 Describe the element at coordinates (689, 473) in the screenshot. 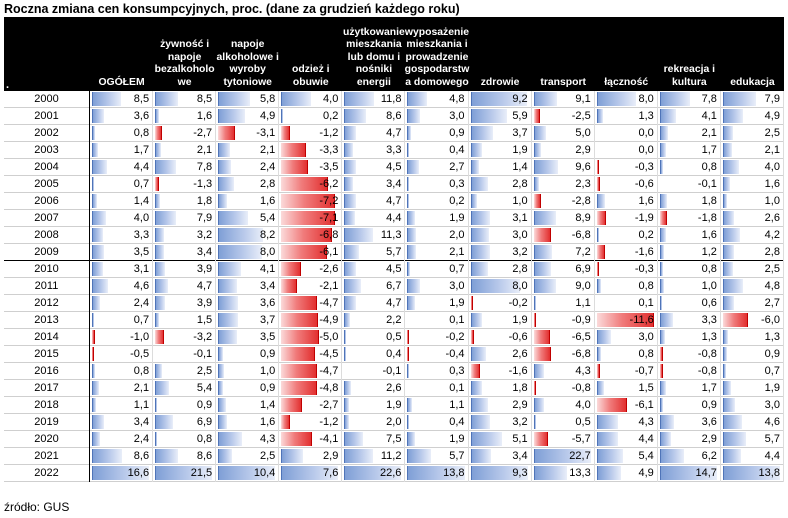

I see `data-cell: 14,7` at that location.